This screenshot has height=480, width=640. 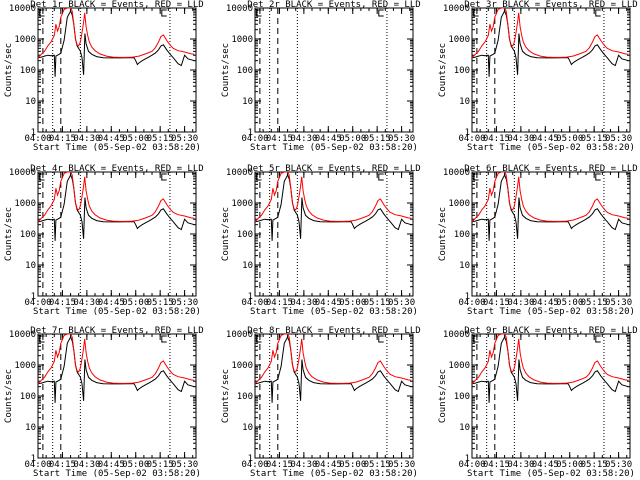 What do you see at coordinates (333, 331) in the screenshot?
I see `panel-title: Det 8r BLACK = Events, RED = LLD` at bounding box center [333, 331].